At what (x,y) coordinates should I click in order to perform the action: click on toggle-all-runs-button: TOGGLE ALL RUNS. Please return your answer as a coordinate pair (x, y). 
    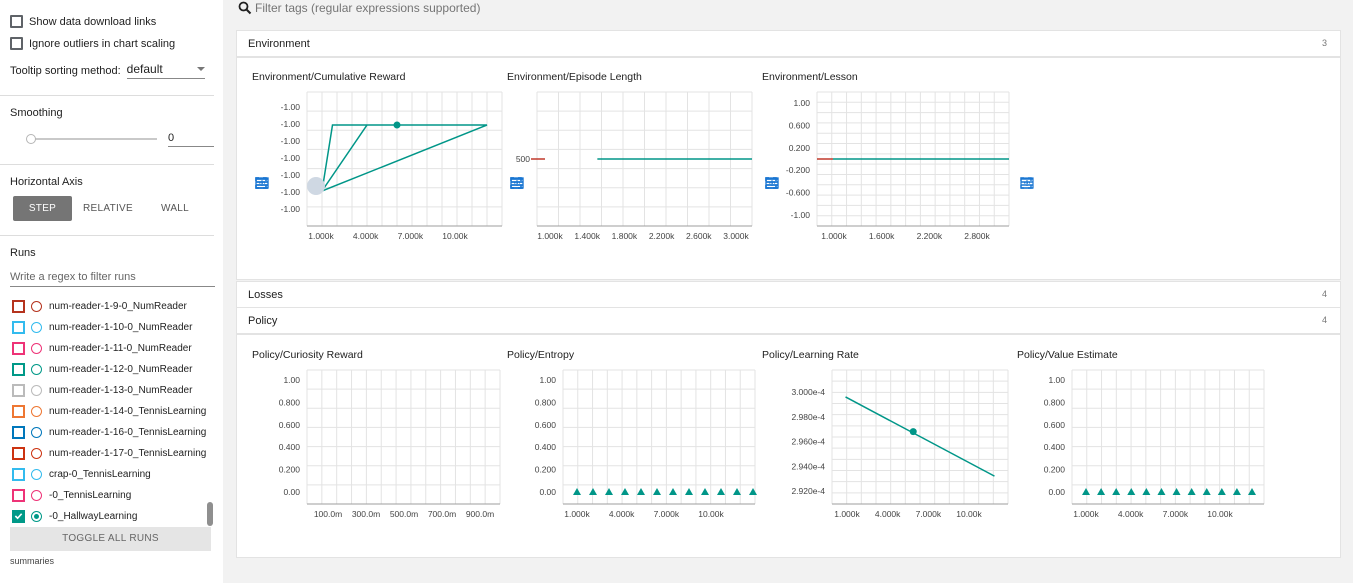
    Looking at the image, I should click on (110, 539).